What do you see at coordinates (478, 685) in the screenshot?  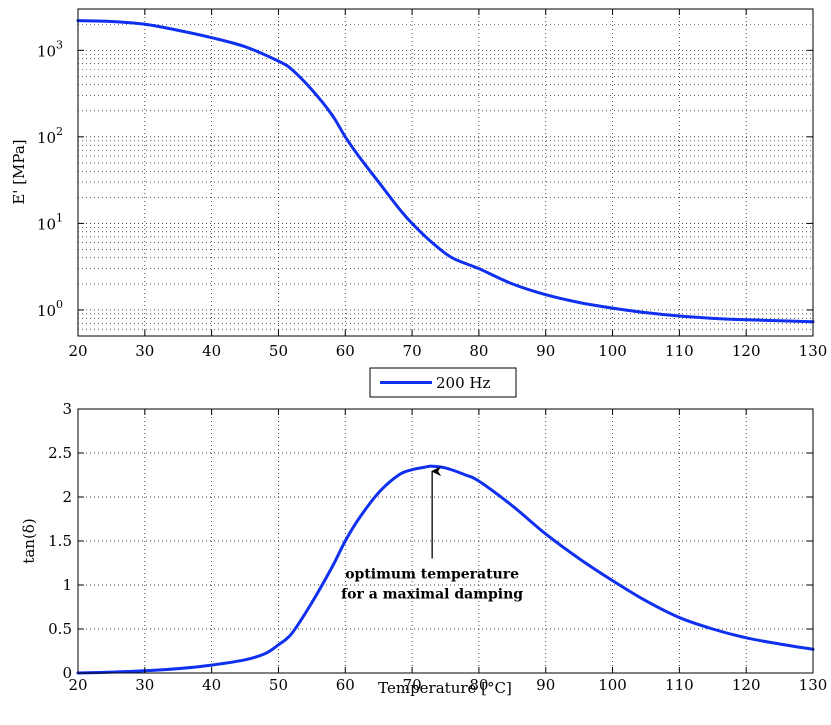 I see `damping-x-tick-label: 80` at bounding box center [478, 685].